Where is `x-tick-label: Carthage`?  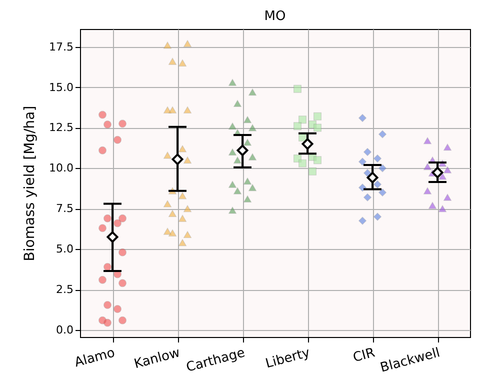 x-tick-label: Carthage is located at coordinates (215, 361).